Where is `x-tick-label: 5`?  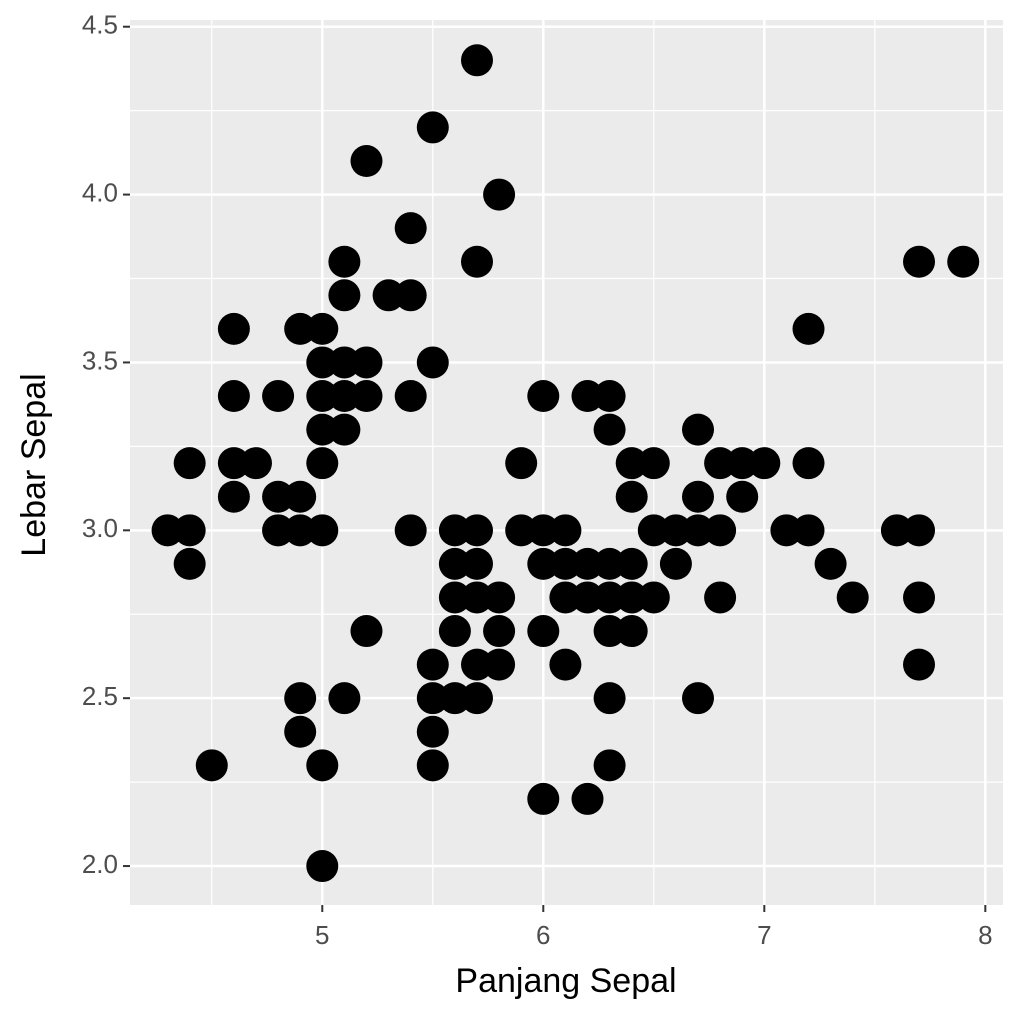 x-tick-label: 5 is located at coordinates (322, 935).